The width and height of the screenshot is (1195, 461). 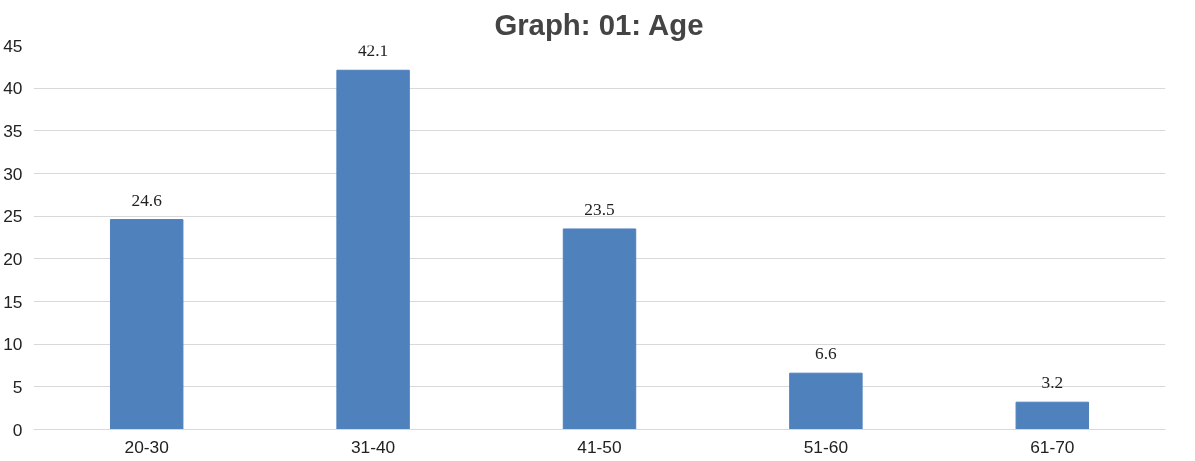 I want to click on data-label: 3.2, so click(x=1052, y=383).